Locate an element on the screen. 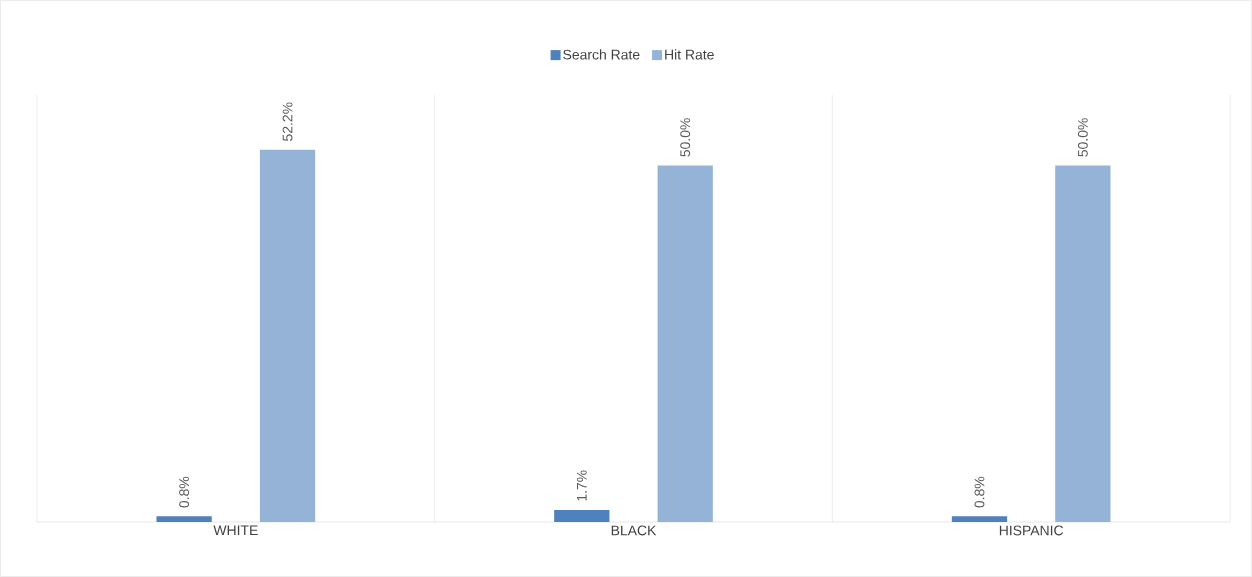  x-tick-label: HISPANIC is located at coordinates (1031, 530).